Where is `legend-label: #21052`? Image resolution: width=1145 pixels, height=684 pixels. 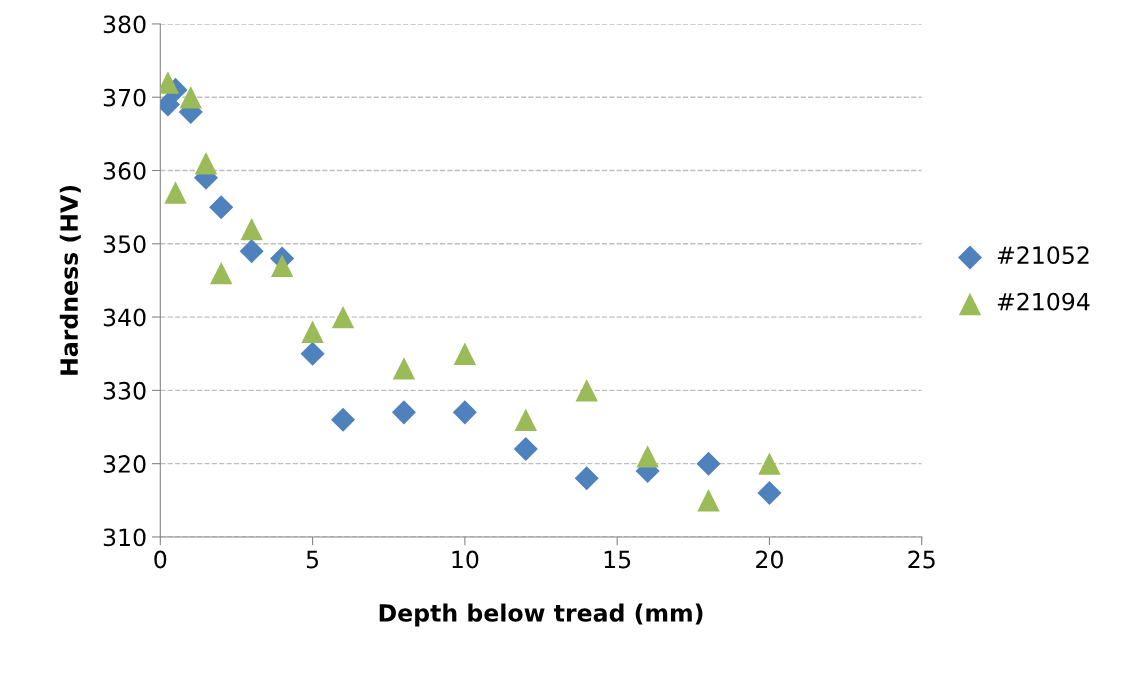 legend-label: #21052 is located at coordinates (1043, 255).